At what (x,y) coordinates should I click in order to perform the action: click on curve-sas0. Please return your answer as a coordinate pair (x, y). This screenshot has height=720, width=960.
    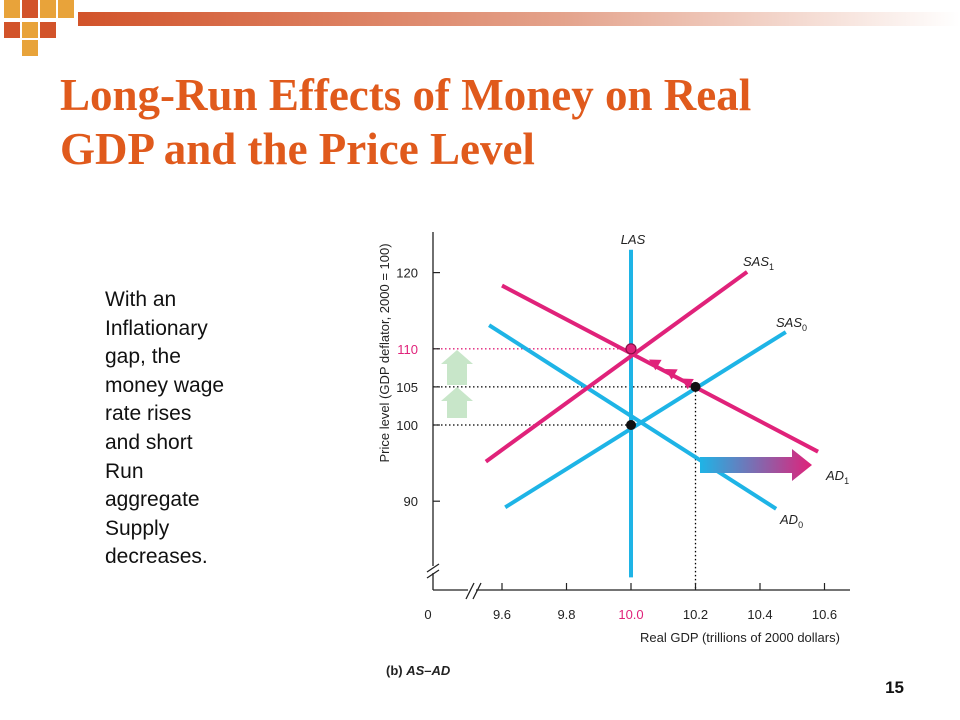
    Looking at the image, I should click on (645, 419).